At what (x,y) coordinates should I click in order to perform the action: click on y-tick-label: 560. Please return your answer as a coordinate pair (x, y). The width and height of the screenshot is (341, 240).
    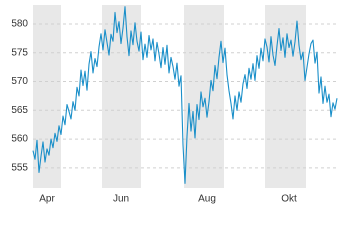
    Looking at the image, I should click on (19, 139).